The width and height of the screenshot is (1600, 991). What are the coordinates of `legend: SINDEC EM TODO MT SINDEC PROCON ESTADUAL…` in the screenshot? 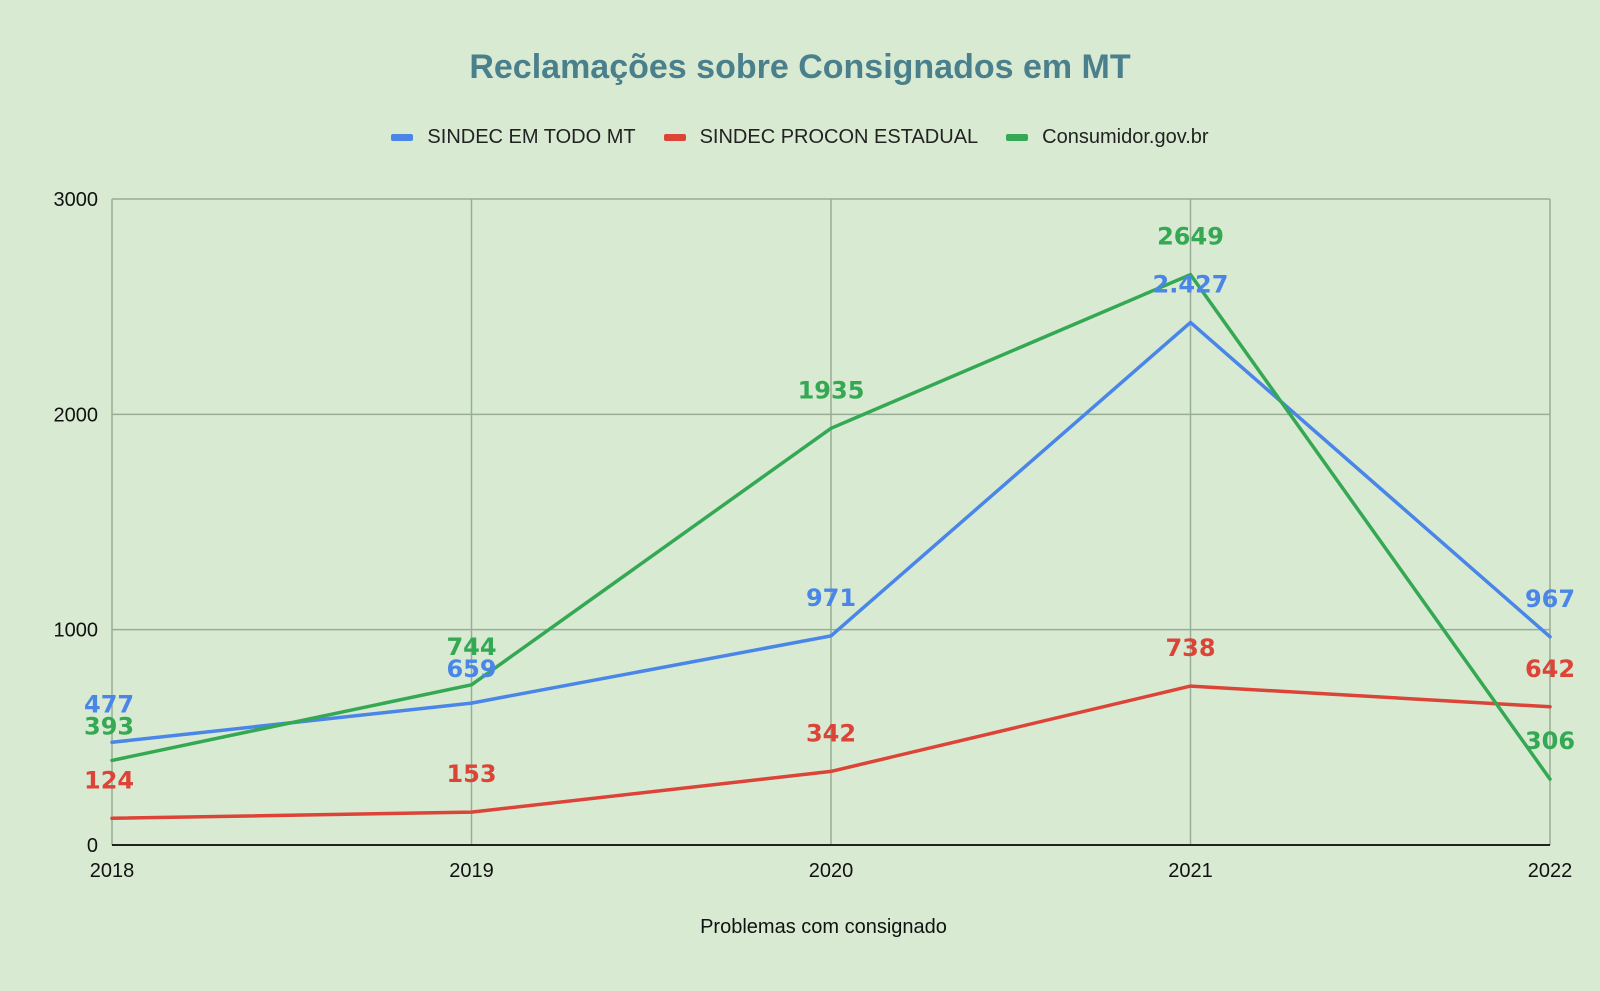 It's located at (800, 137).